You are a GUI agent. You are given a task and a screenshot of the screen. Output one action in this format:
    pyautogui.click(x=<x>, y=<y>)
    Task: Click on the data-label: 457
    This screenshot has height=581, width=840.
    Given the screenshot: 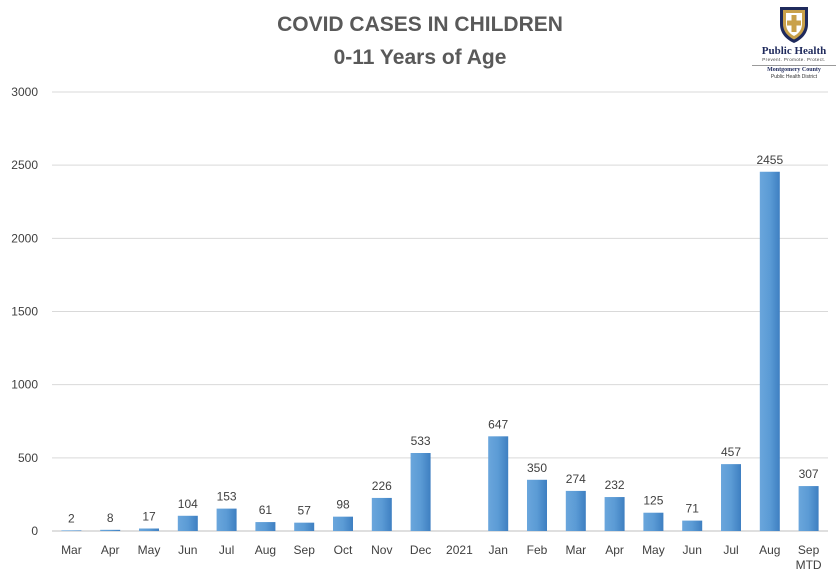 What is the action you would take?
    pyautogui.click(x=731, y=452)
    